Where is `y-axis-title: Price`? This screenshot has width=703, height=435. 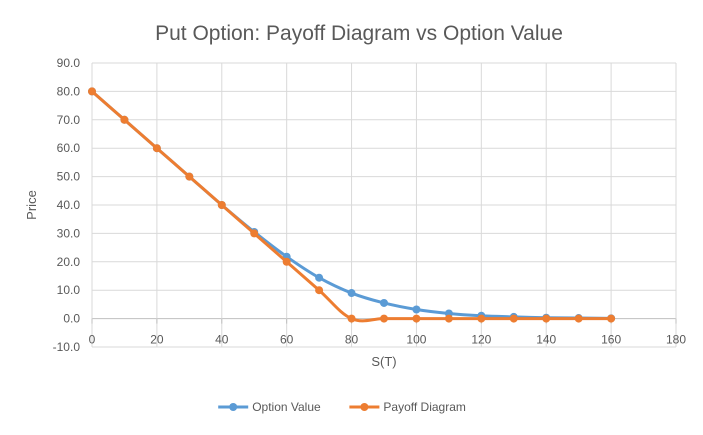
y-axis-title: Price is located at coordinates (31, 205).